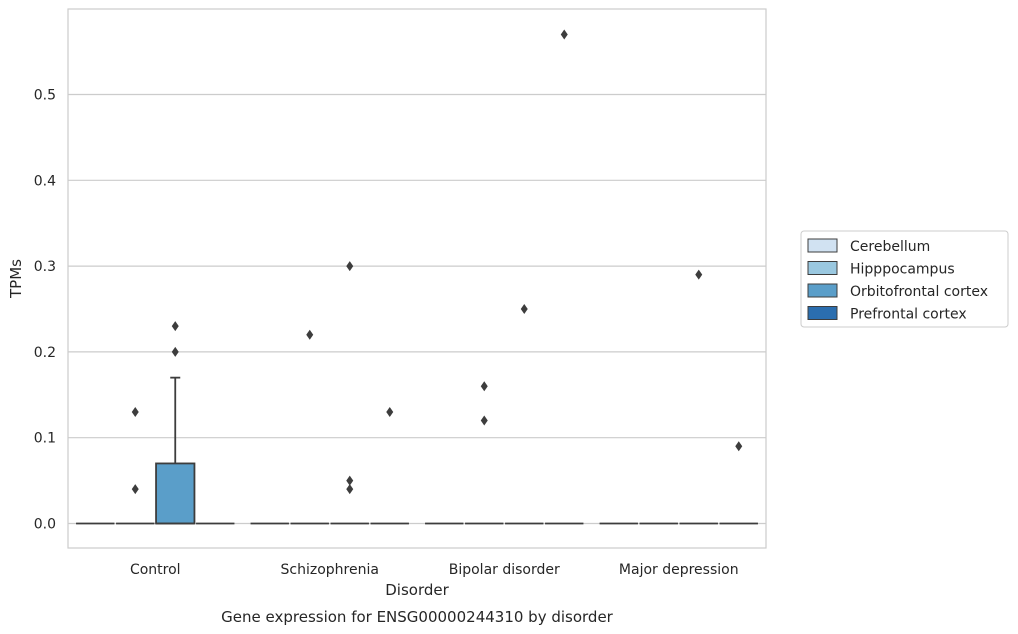  Describe the element at coordinates (330, 570) in the screenshot. I see `x-tick-label: Schizophrenia` at that location.